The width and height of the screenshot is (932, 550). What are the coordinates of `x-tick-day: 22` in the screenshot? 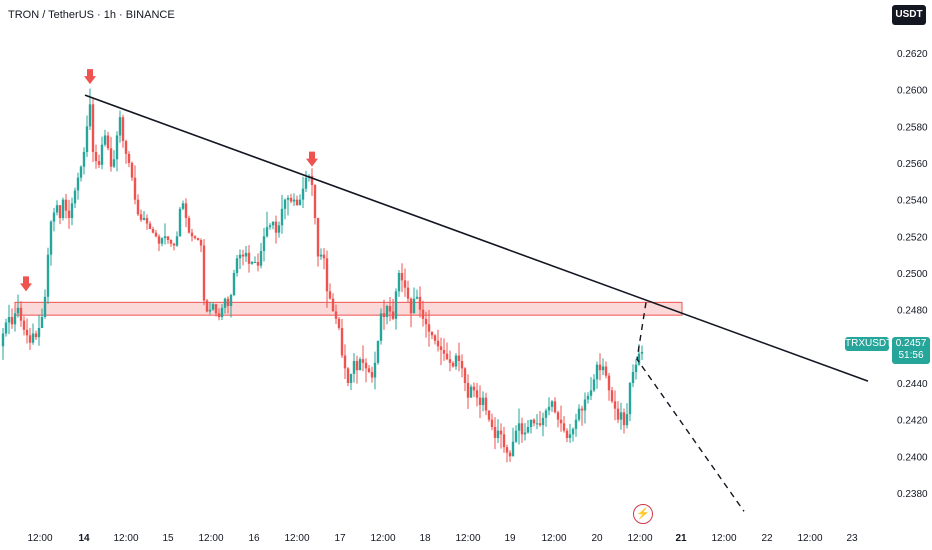 It's located at (767, 538).